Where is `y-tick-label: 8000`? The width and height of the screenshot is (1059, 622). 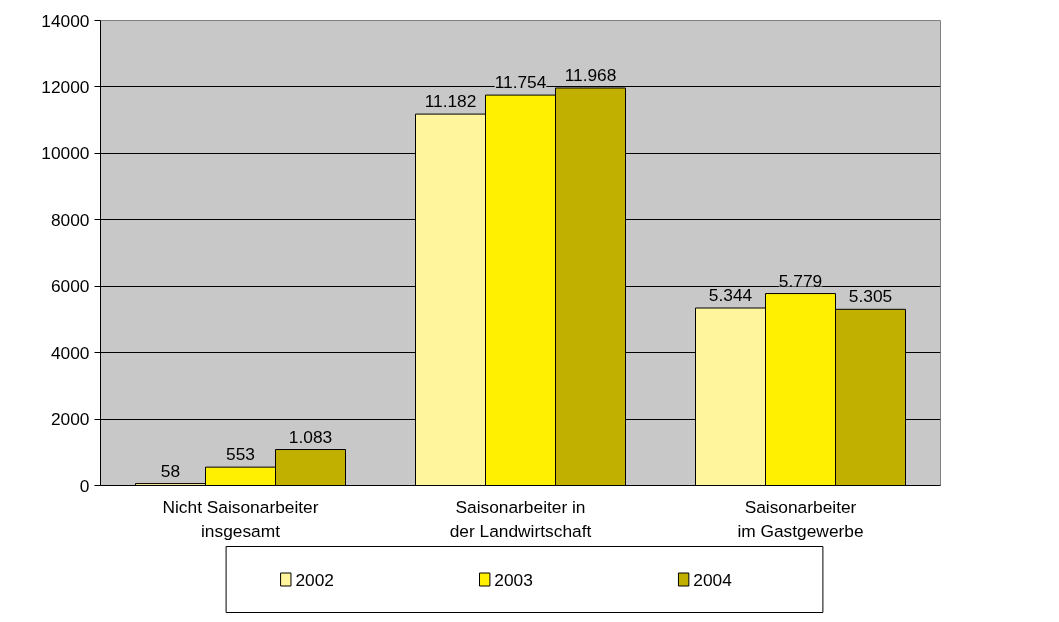 y-tick-label: 8000 is located at coordinates (70, 219).